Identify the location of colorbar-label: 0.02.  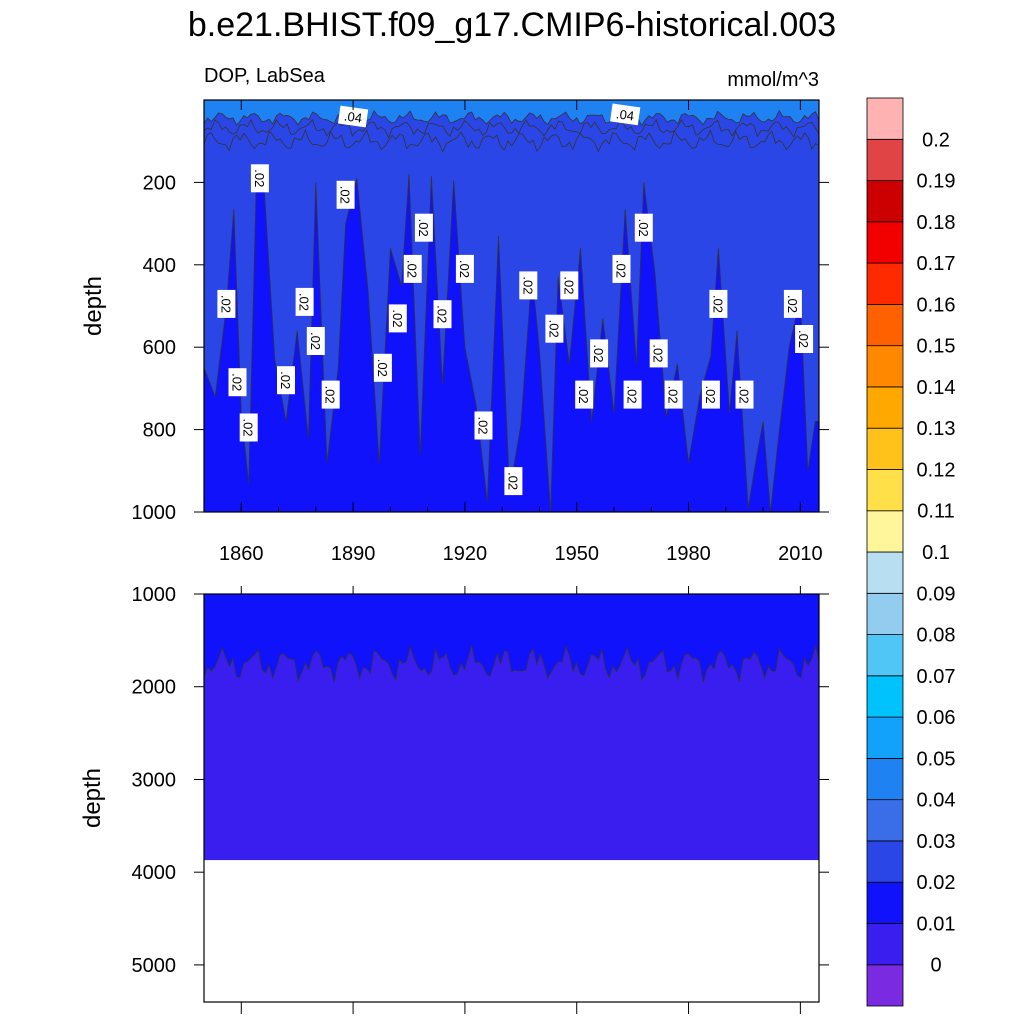
(936, 883).